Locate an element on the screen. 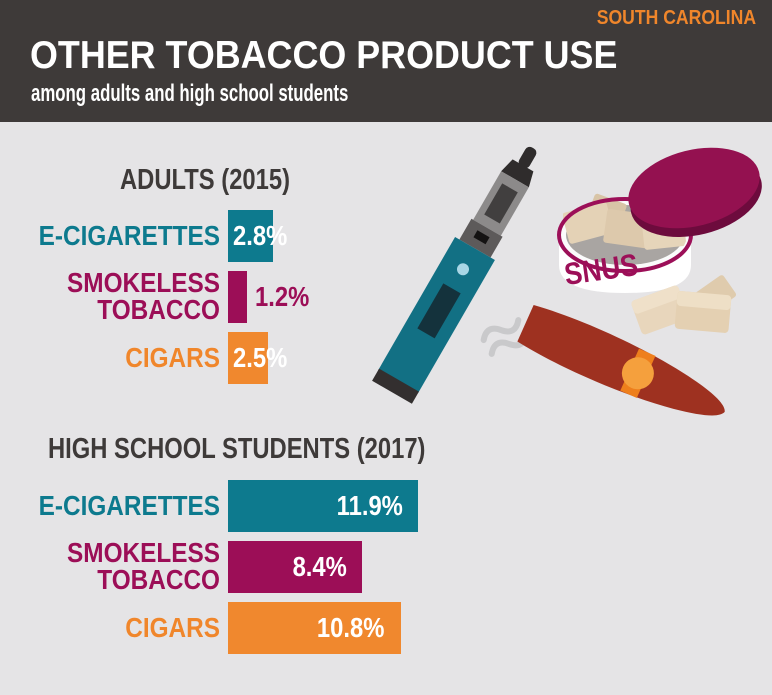  bar-row-adults-cigars: CIGARS 2.5% is located at coordinates (386, 358).